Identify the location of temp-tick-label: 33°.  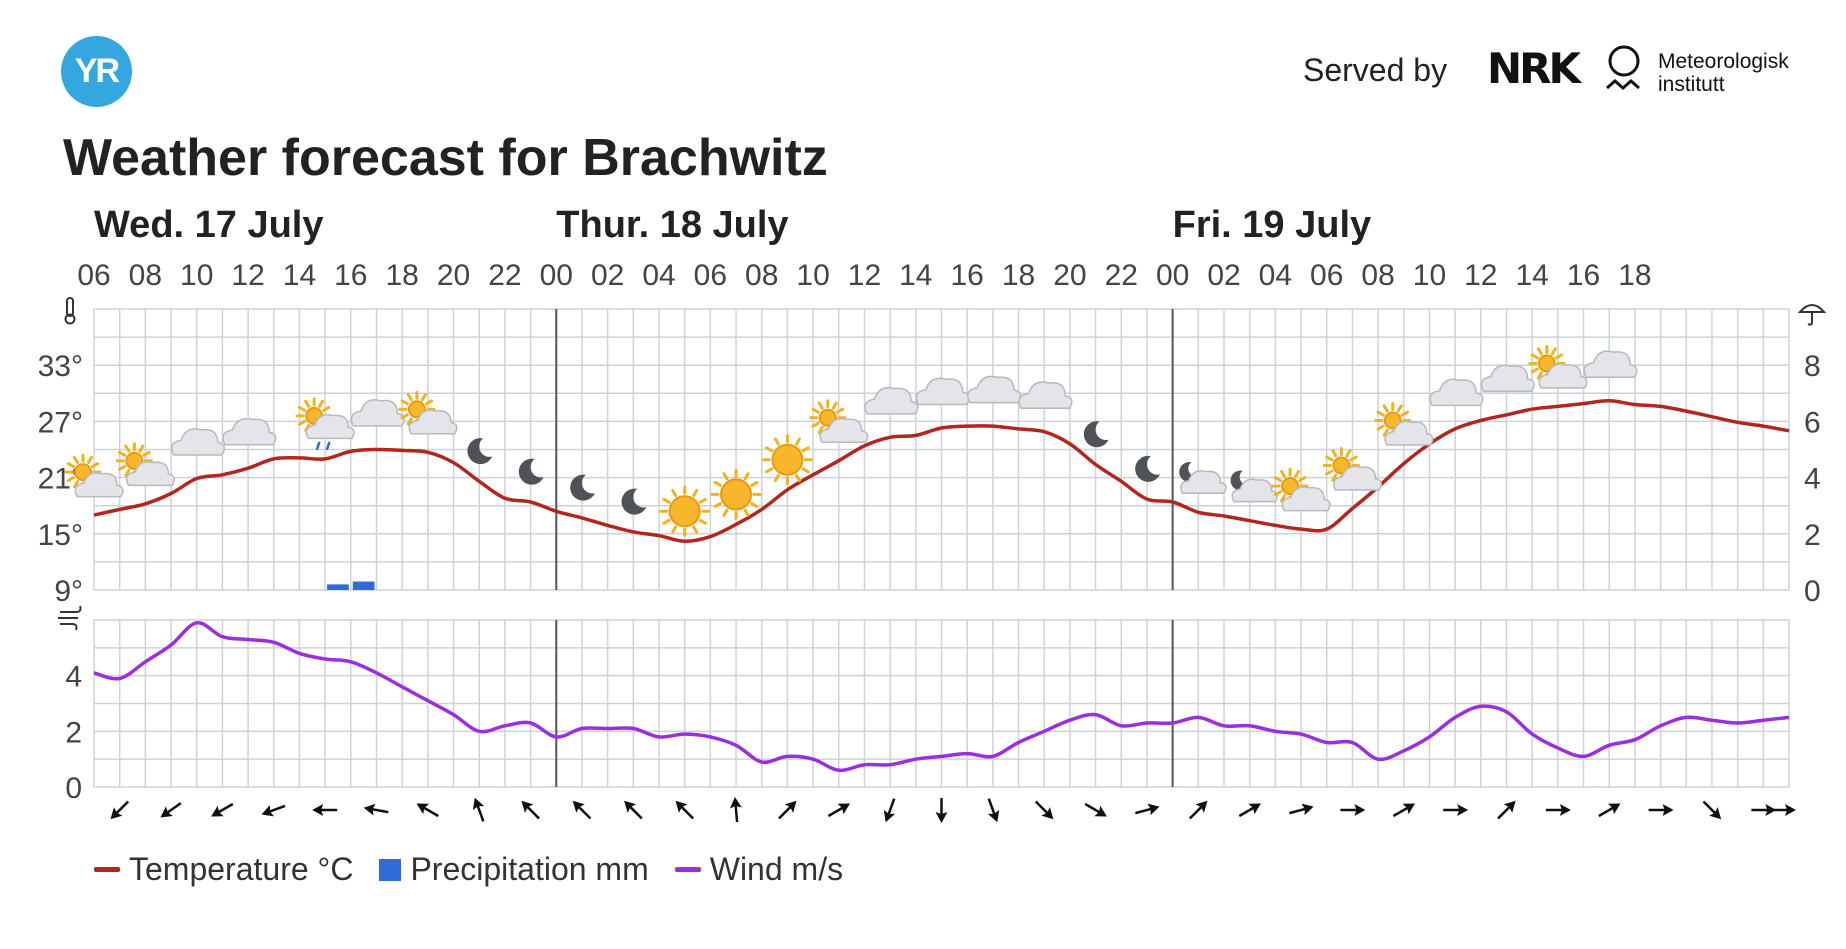
(60, 366).